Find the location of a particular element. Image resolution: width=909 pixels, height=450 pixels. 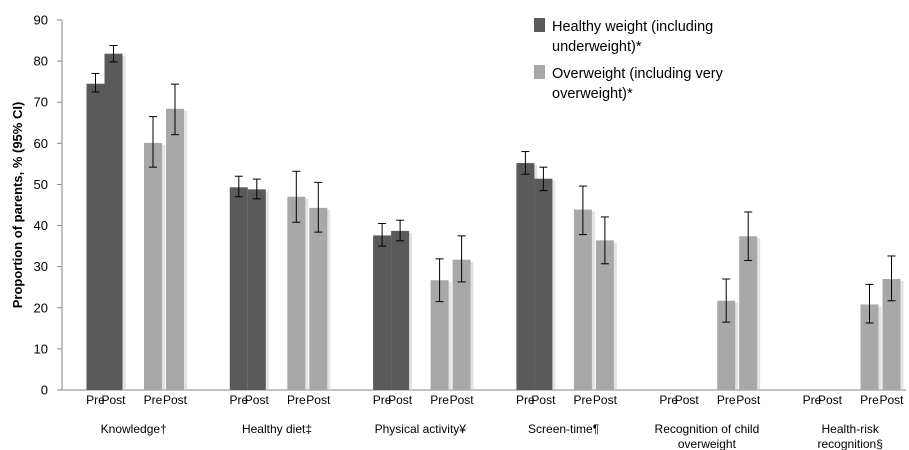

y-tick-label: 20 is located at coordinates (41, 307).